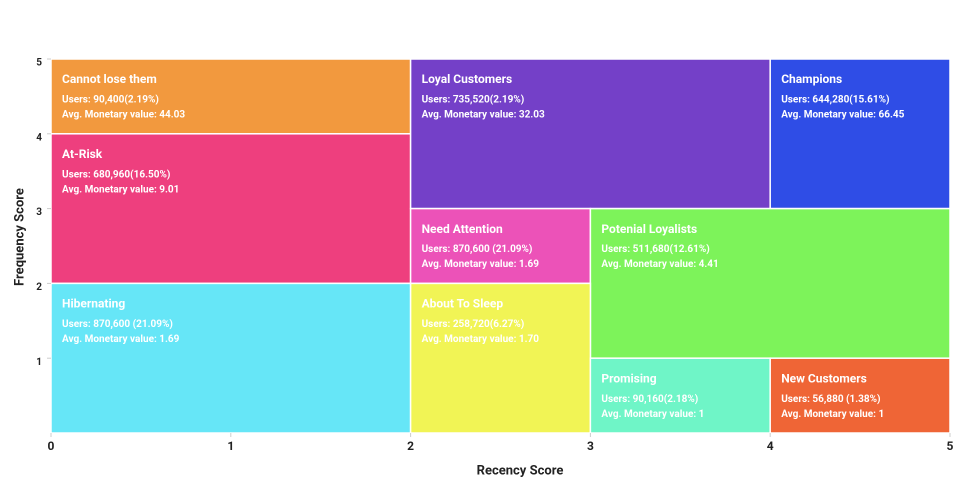  Describe the element at coordinates (19, 237) in the screenshot. I see `y-axis-title: Frequency Score` at that location.